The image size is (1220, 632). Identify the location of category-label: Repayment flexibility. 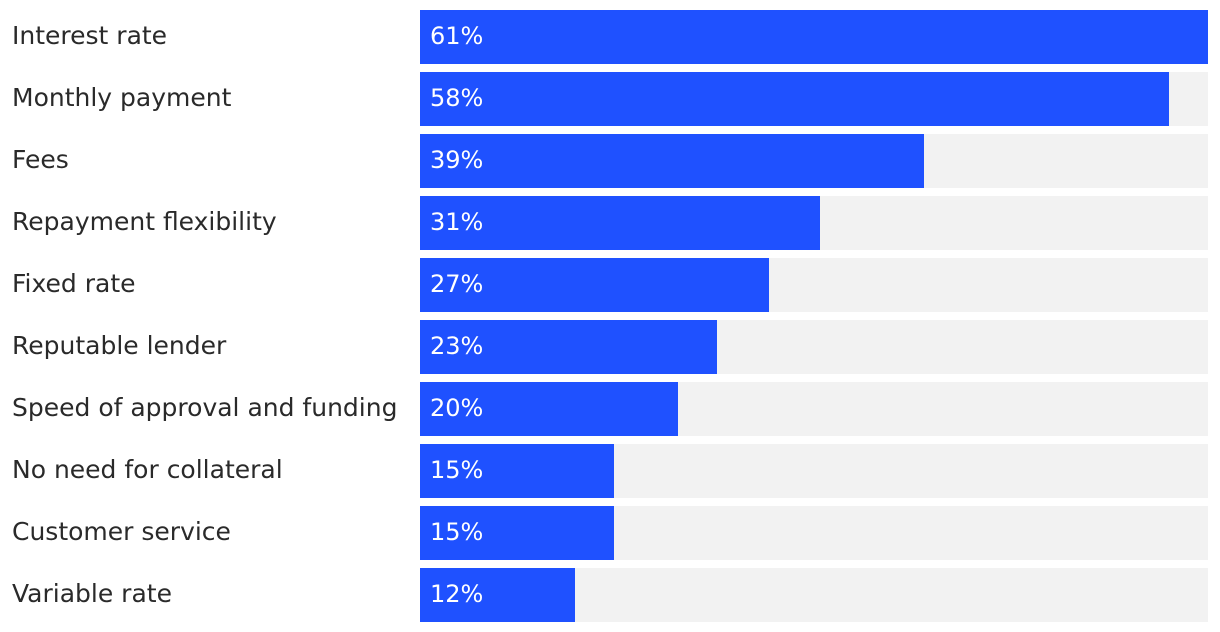
(144, 221).